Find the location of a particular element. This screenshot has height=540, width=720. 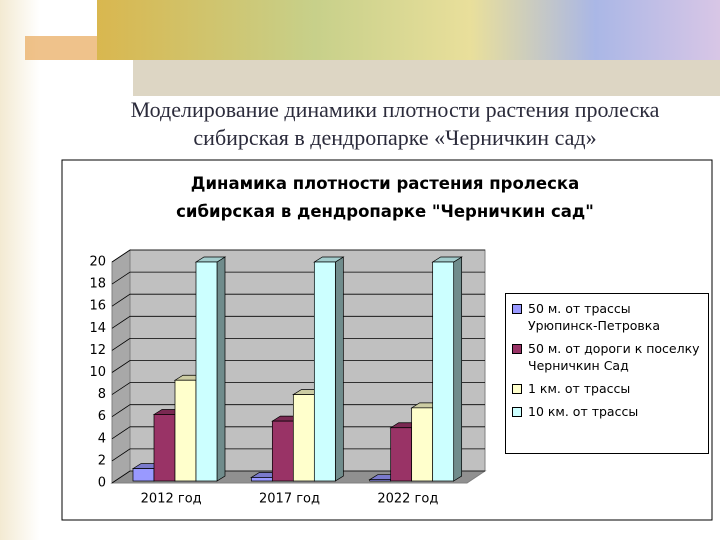

legend-item: 50 м. от дороги к поселку Черничкин Сад is located at coordinates (607, 357).